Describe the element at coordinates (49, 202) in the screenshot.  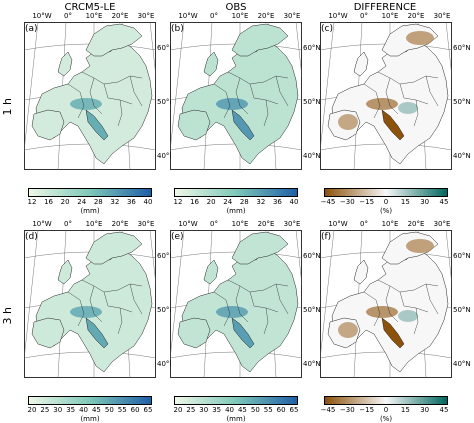
I see `colorbar-tick-label: 16` at that location.